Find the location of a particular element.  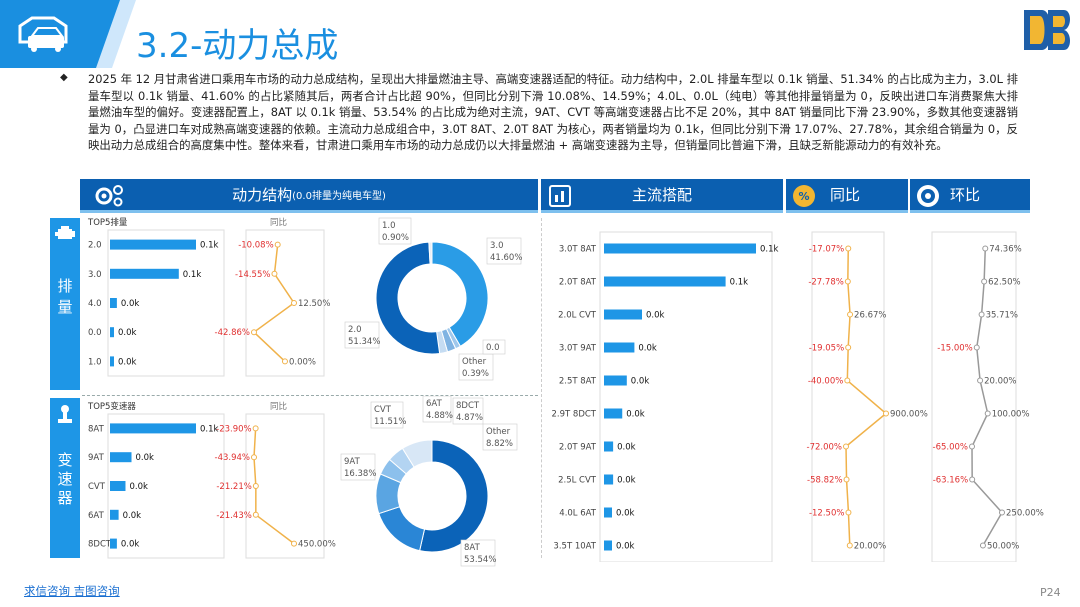

combo-yoy-label: -72.00% is located at coordinates (824, 448).